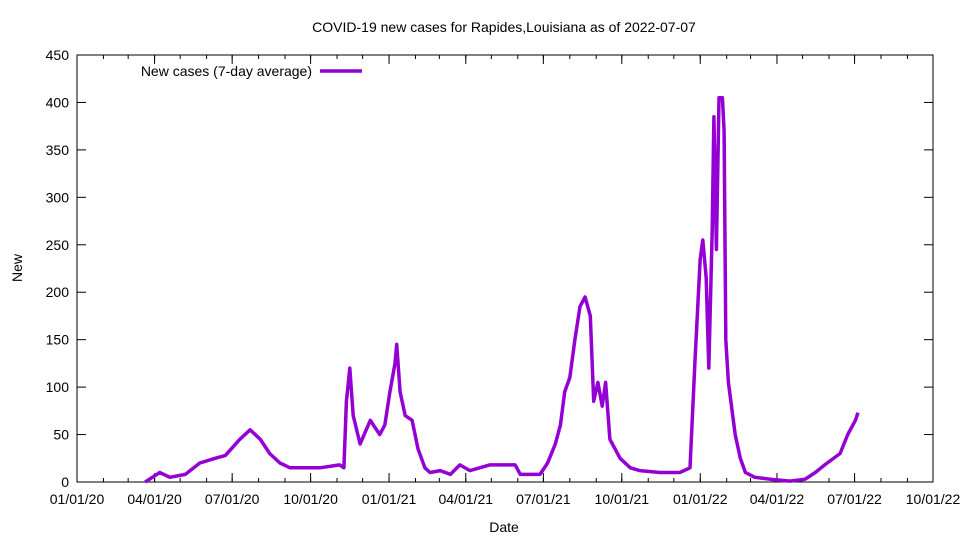 Image resolution: width=960 pixels, height=540 pixels. I want to click on y-tick-label: 100, so click(58, 387).